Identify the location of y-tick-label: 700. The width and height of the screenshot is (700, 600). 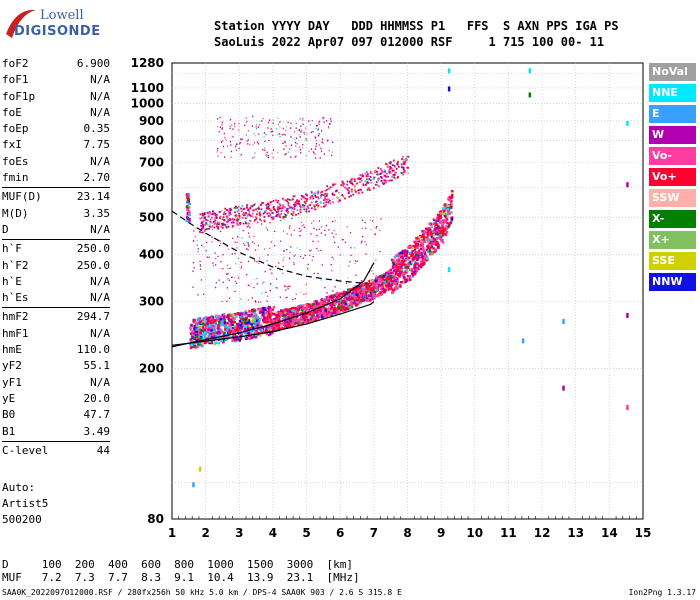
(151, 162).